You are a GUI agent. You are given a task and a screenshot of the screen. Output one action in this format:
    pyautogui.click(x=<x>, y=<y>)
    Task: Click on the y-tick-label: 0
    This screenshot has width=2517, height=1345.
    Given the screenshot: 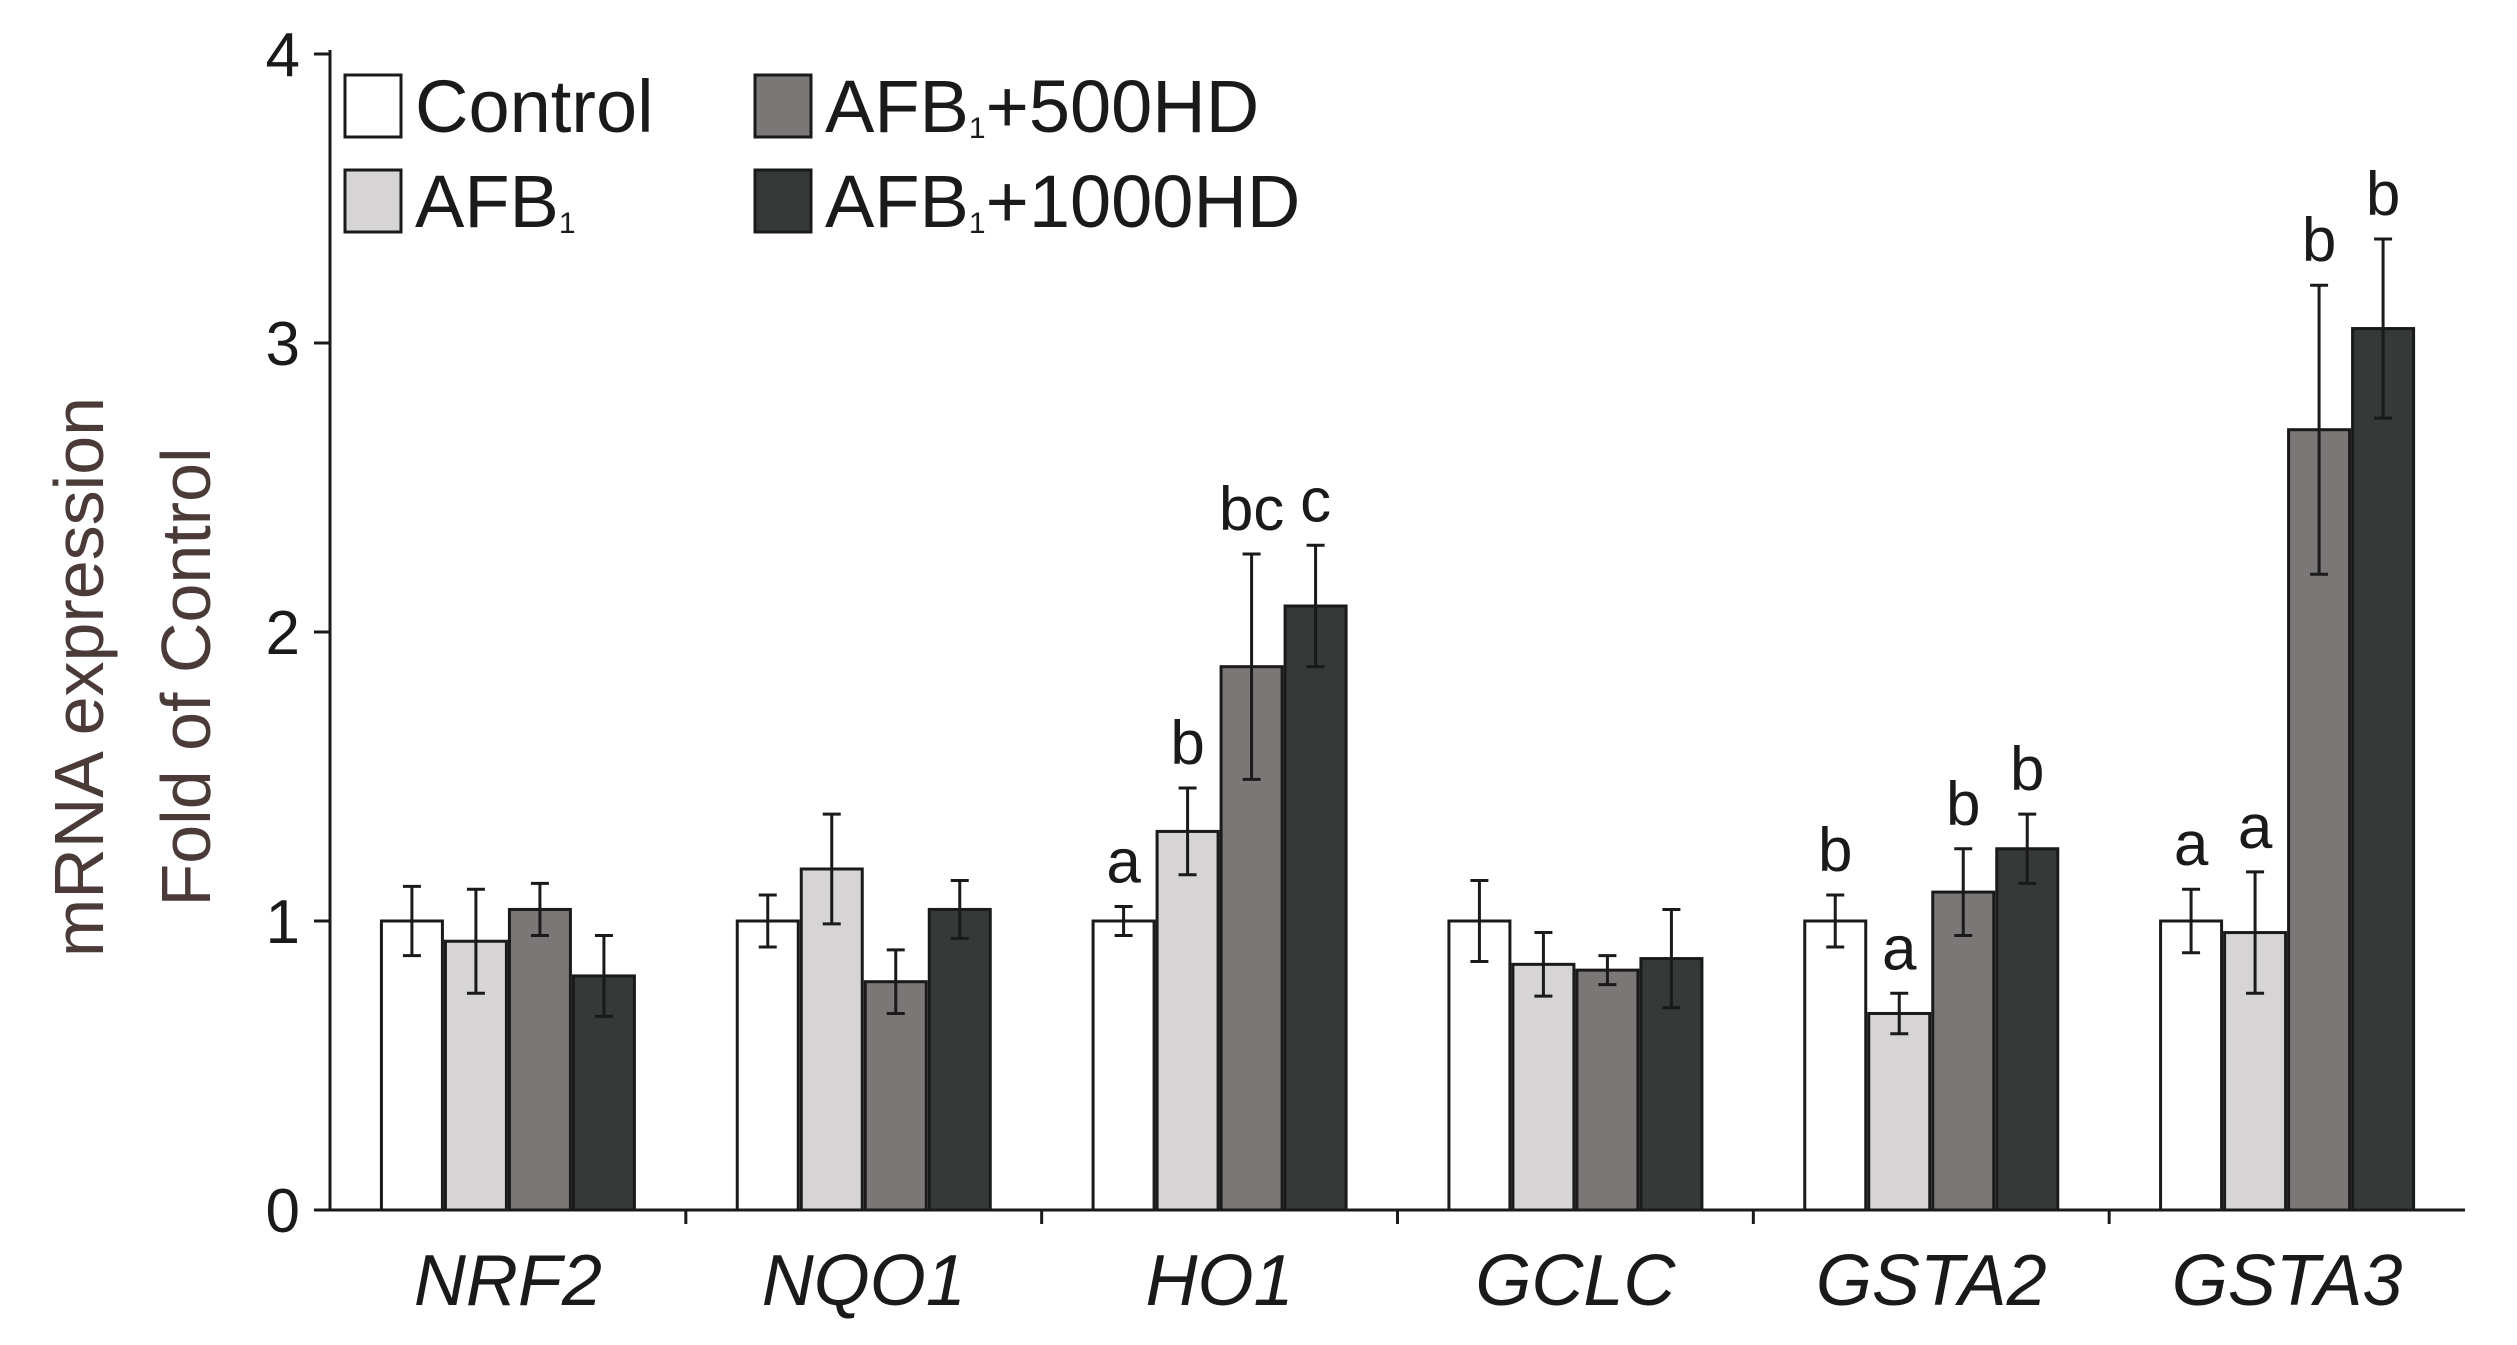 What is the action you would take?
    pyautogui.click(x=283, y=1211)
    